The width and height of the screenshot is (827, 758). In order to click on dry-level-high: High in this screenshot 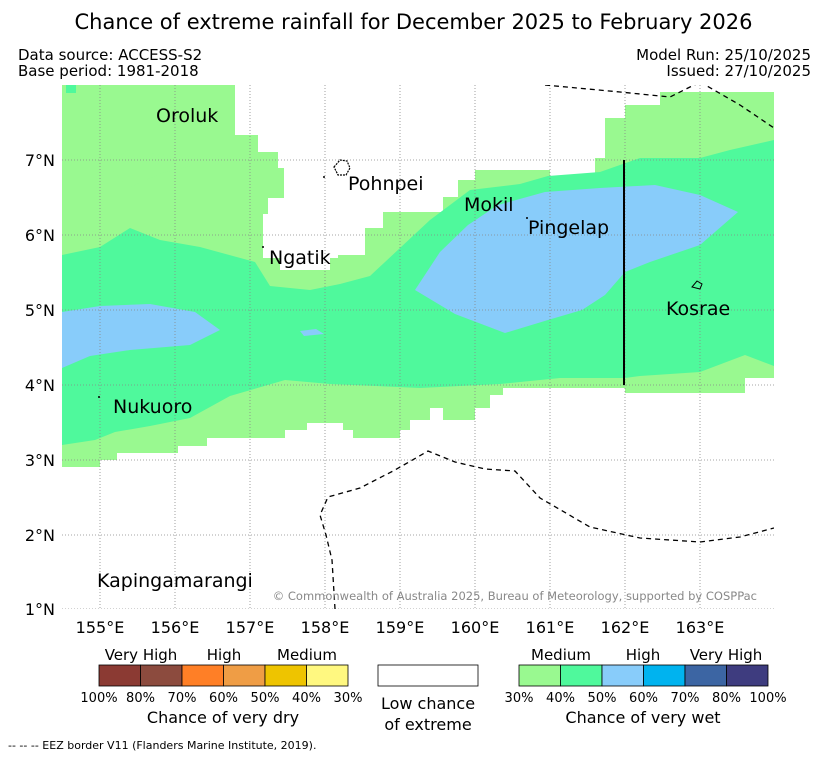, I will do `click(224, 655)`.